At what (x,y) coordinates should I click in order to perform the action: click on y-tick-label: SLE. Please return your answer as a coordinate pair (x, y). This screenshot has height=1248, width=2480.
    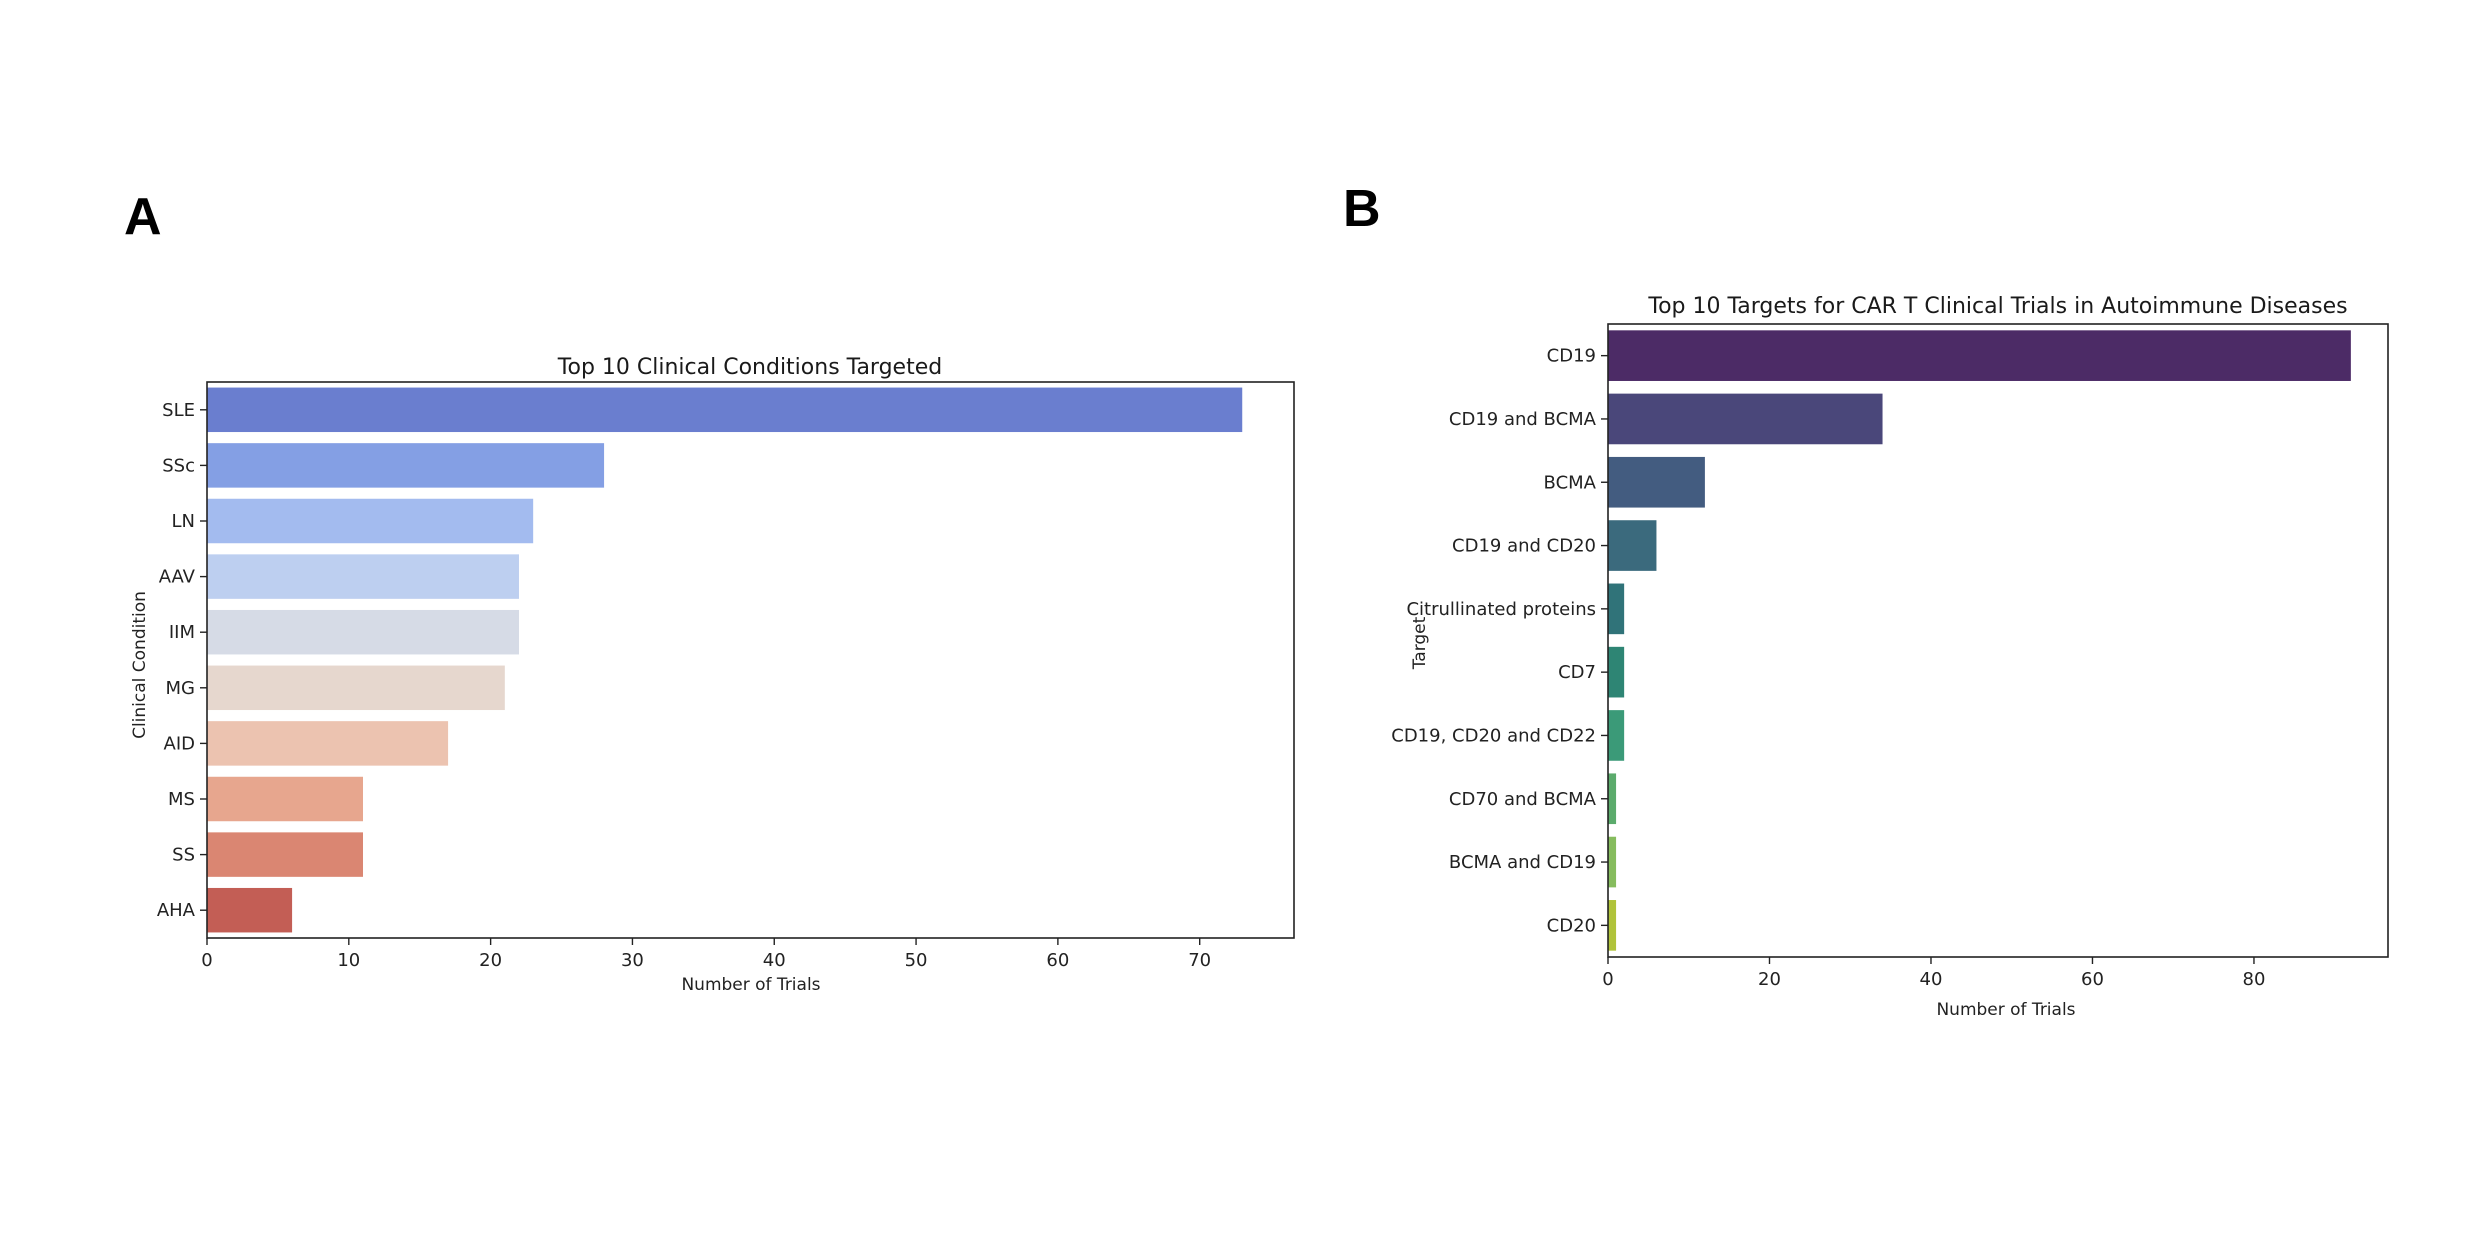
    Looking at the image, I should click on (178, 410).